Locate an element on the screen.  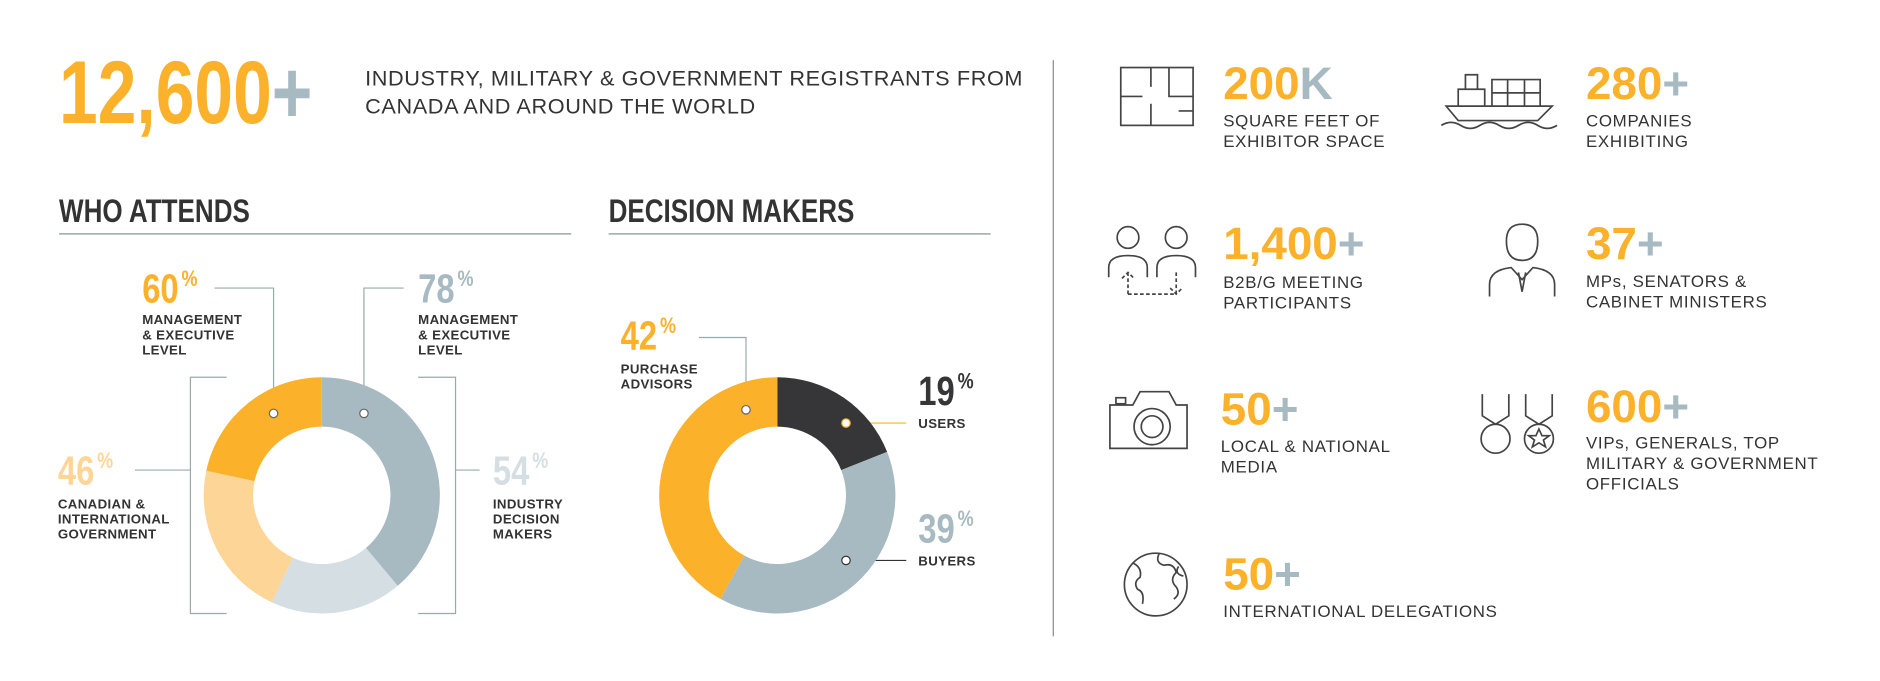
stat-label: VIPs, GENERALS, TOP is located at coordinates (1683, 442).